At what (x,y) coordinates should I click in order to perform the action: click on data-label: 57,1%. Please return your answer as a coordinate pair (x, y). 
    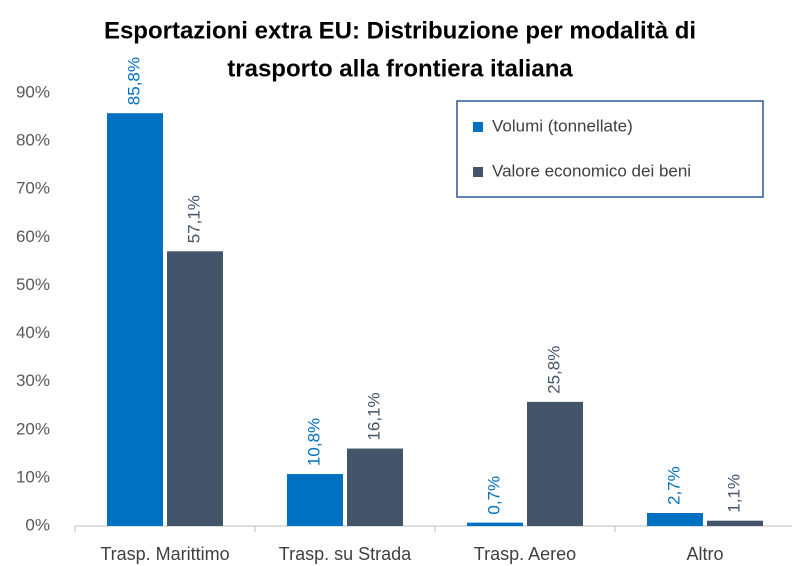
    Looking at the image, I should click on (193, 219).